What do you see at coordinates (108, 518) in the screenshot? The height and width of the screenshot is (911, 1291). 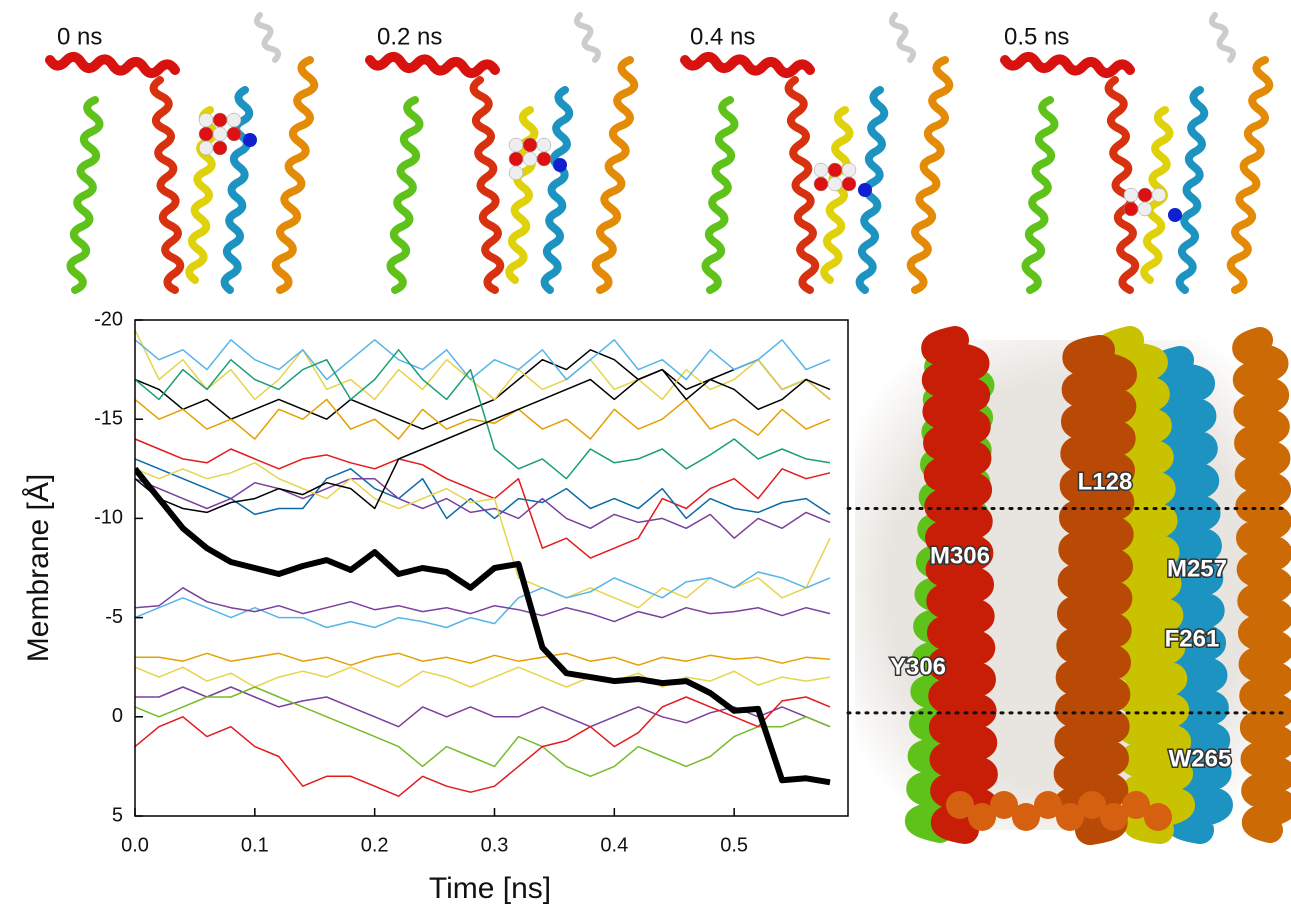 I see `y-tick-label: -10` at bounding box center [108, 518].